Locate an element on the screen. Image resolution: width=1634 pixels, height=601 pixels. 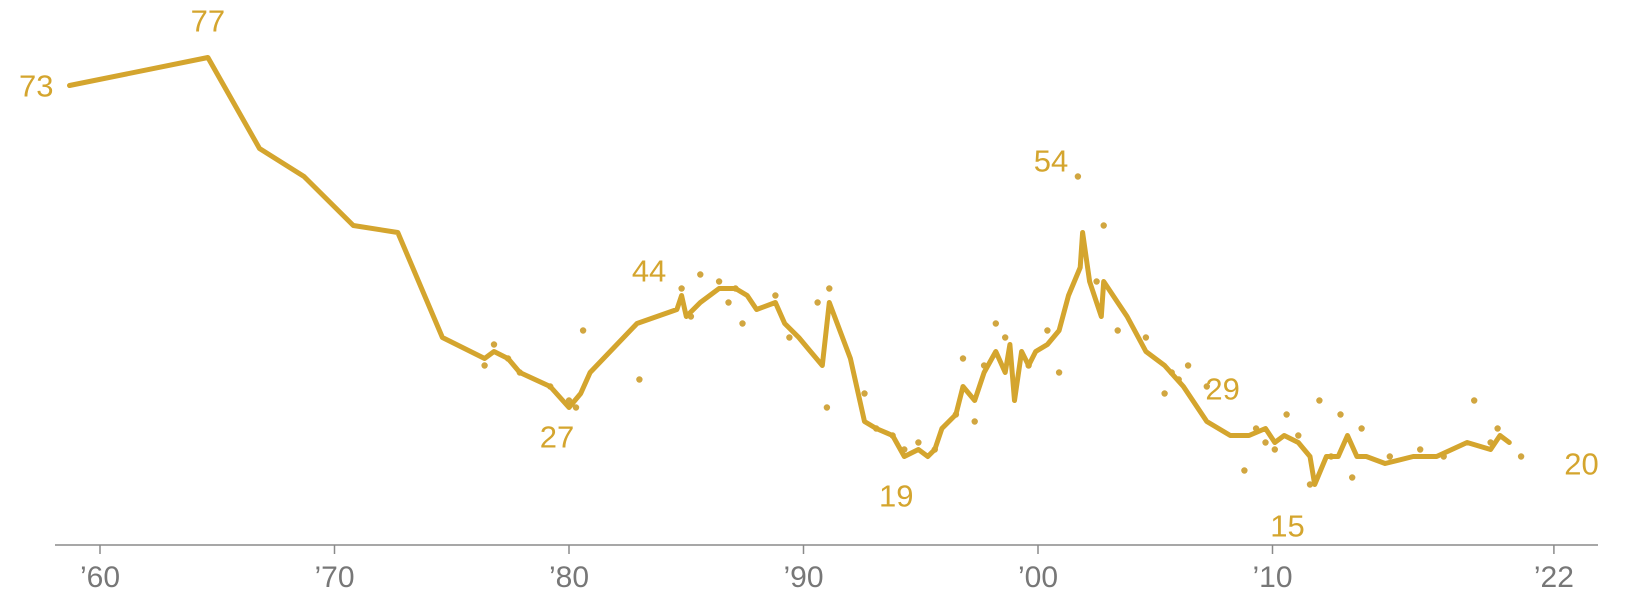
data-label-20: 20 is located at coordinates (1581, 464).